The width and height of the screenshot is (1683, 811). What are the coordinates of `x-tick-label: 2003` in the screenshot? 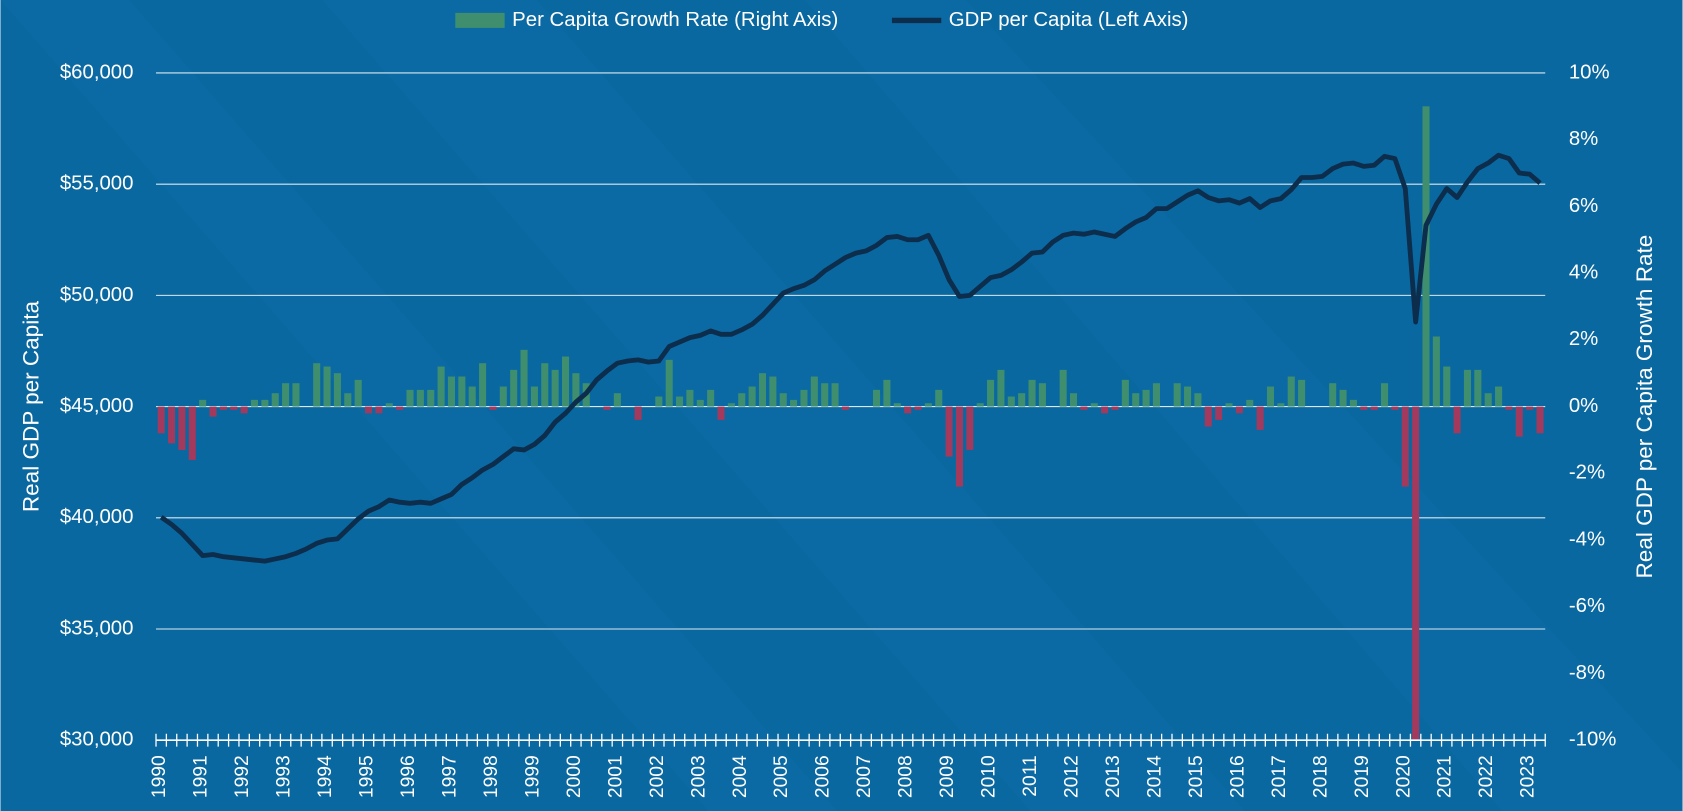 It's located at (698, 776).